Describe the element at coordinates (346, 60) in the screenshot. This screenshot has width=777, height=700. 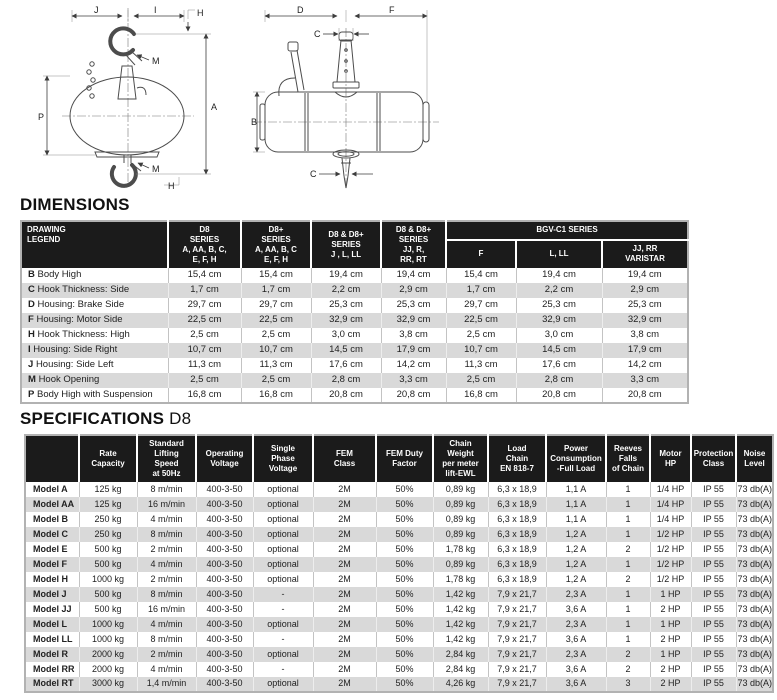
I see `lug-holes` at that location.